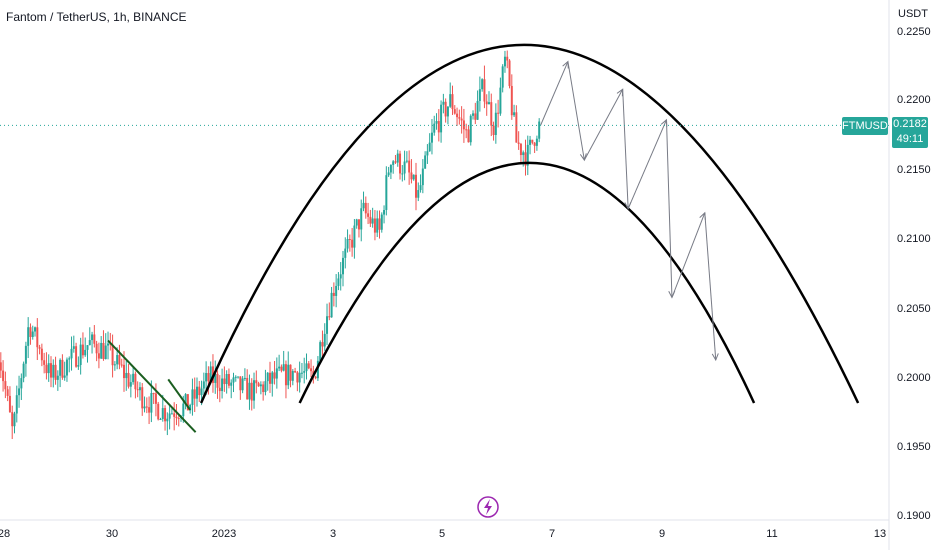  Describe the element at coordinates (910, 132) in the screenshot. I see `last-price-tag: 0.2182 49:11` at that location.